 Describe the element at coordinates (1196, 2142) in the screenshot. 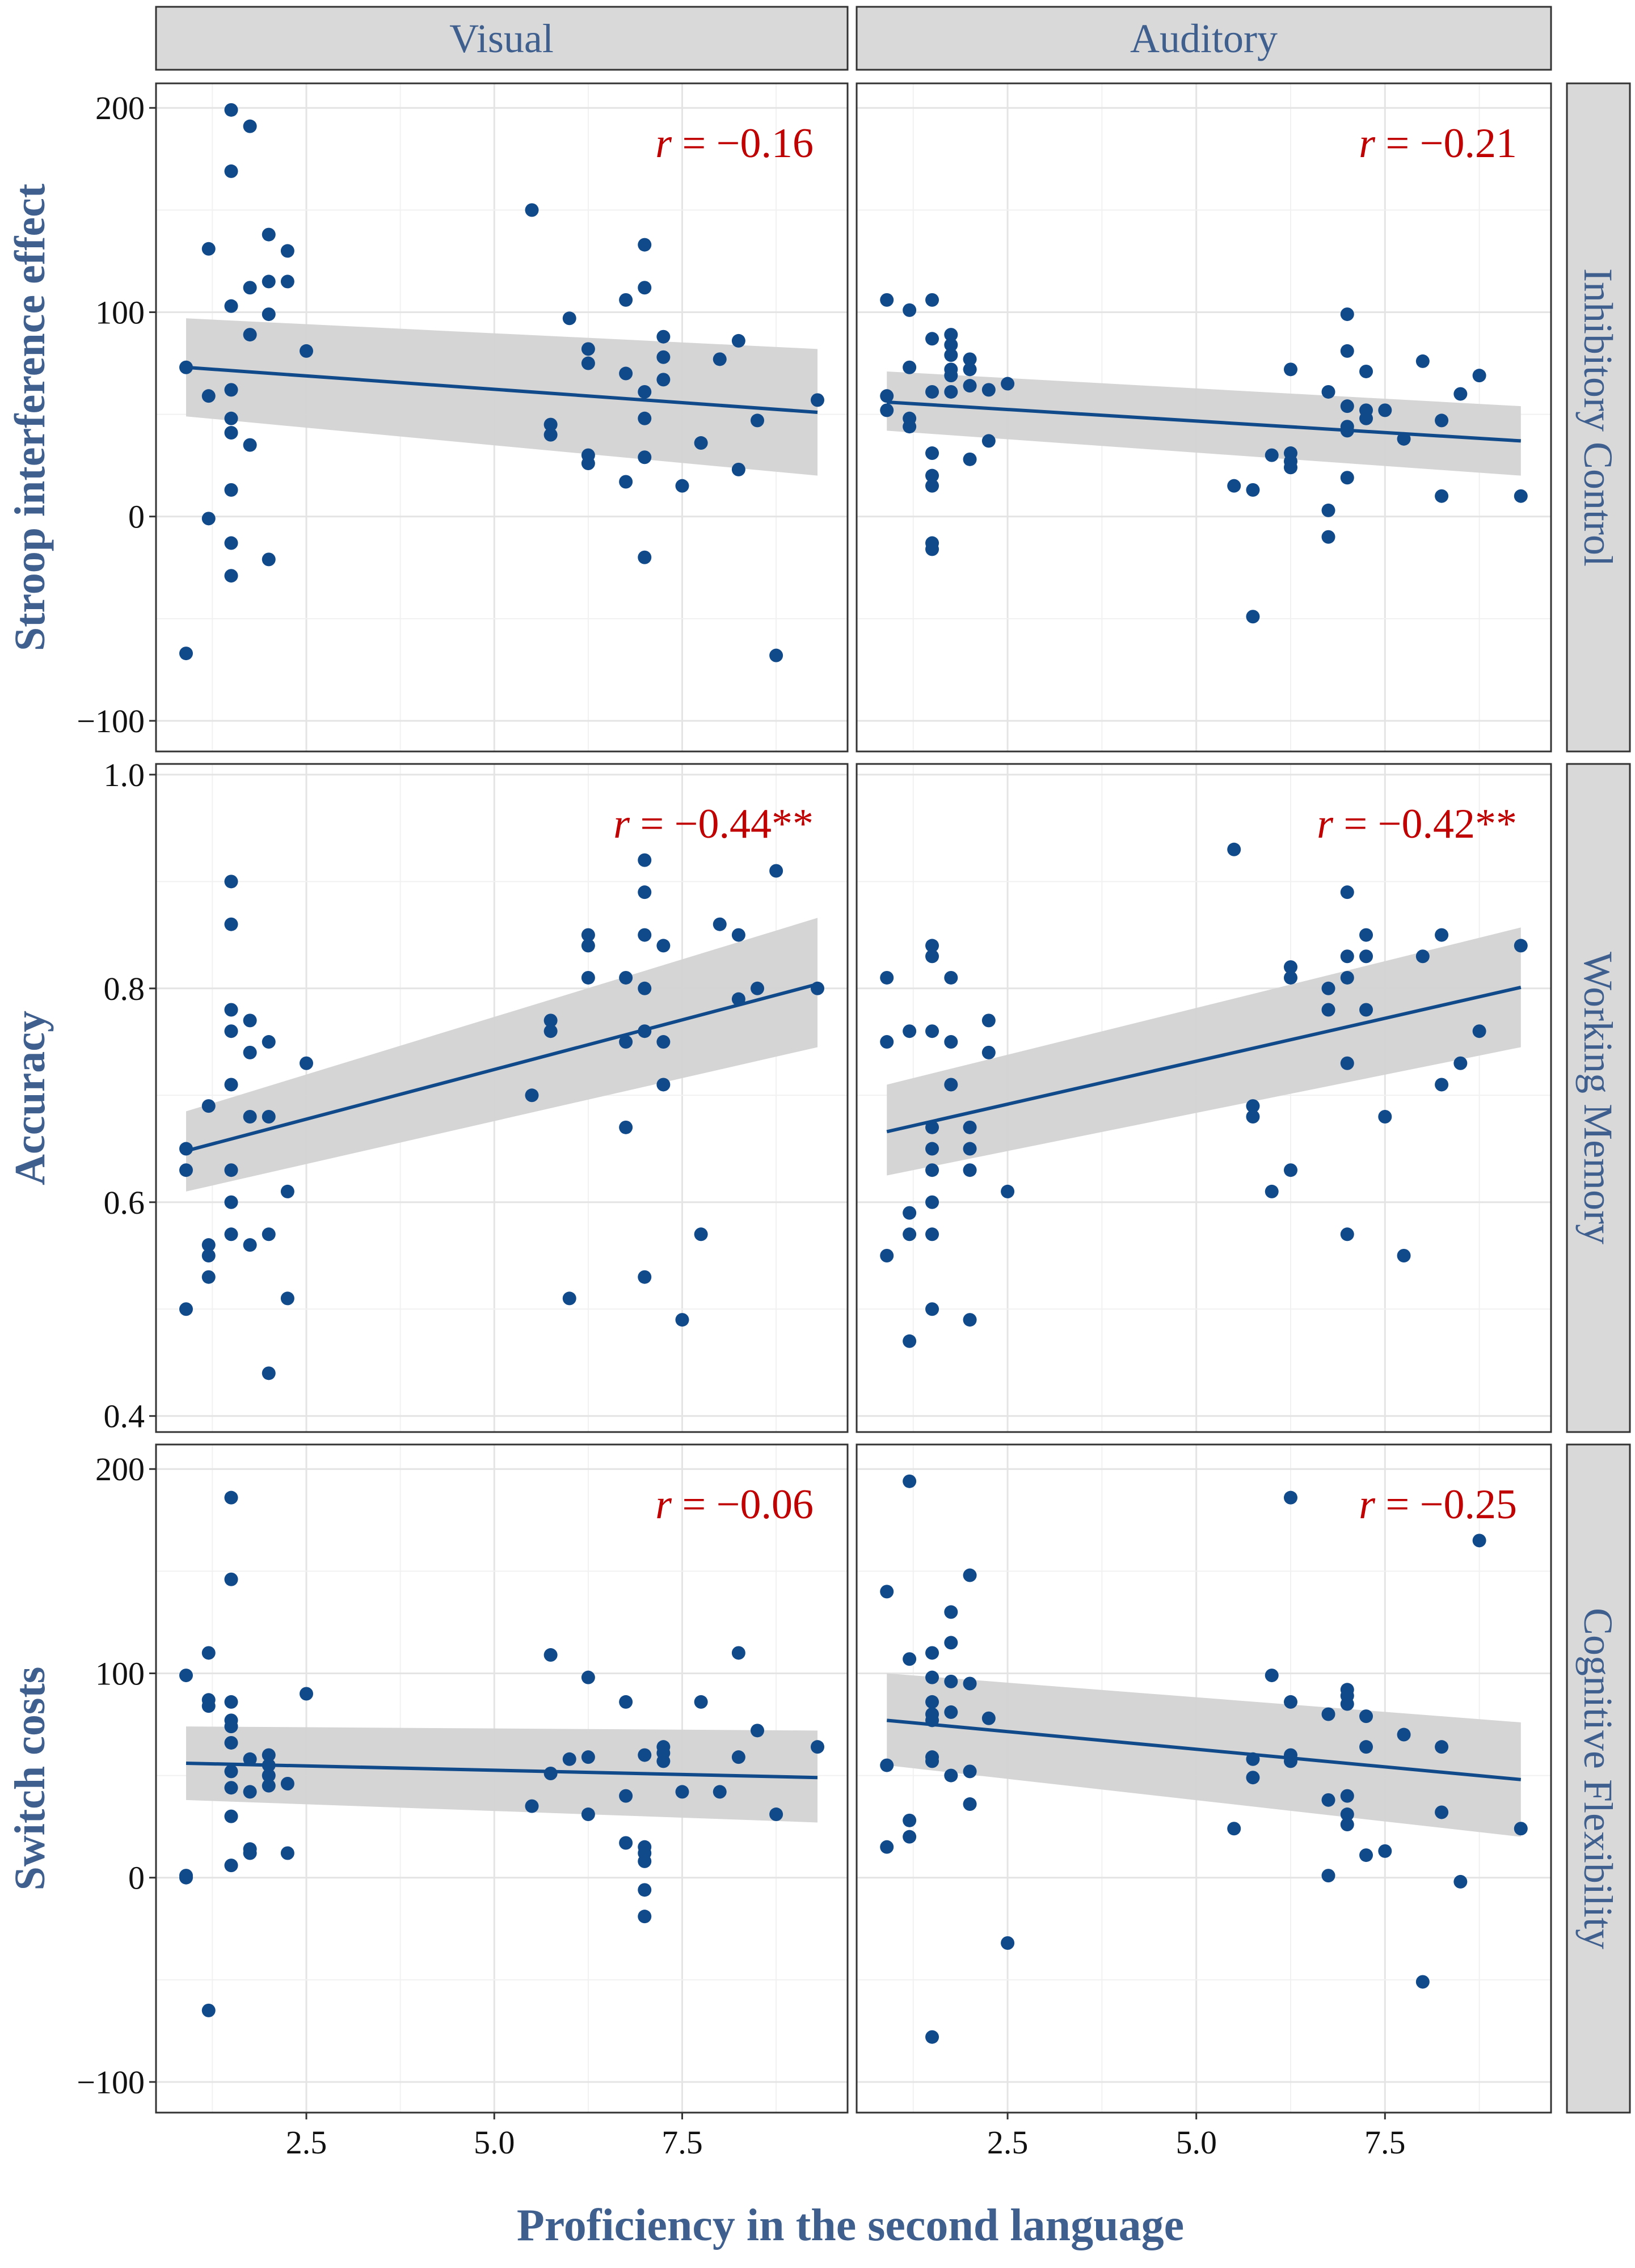

I see `x-tick-label: 5.0` at that location.